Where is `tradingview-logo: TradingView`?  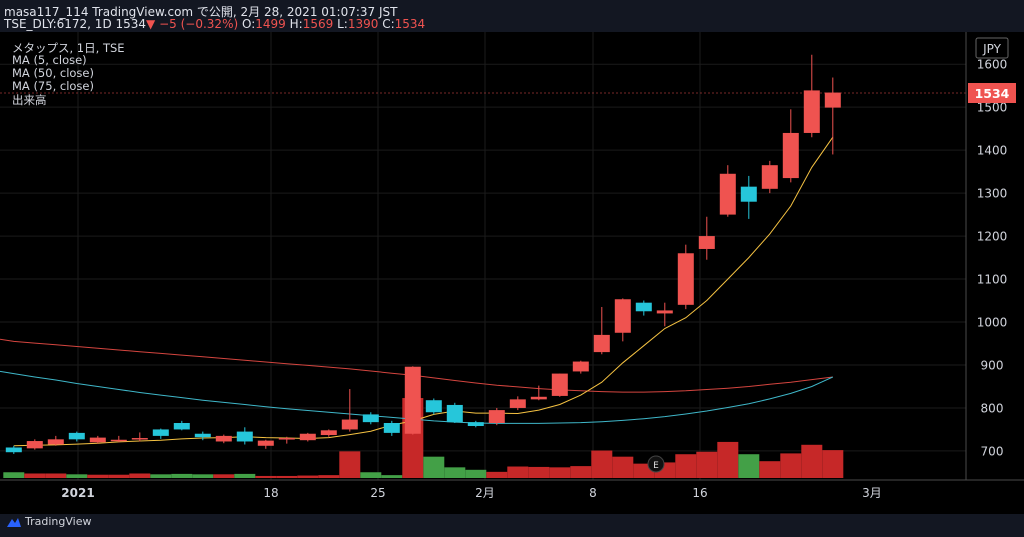 tradingview-logo: TradingView is located at coordinates (48, 521).